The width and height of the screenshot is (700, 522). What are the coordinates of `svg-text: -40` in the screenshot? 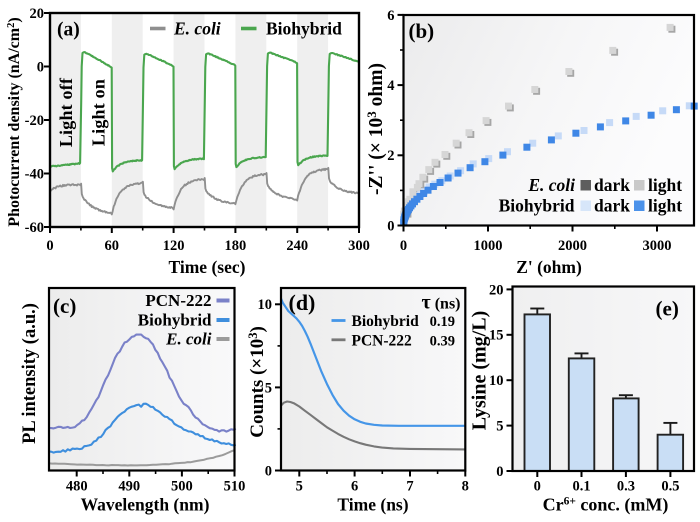 It's located at (34, 174).